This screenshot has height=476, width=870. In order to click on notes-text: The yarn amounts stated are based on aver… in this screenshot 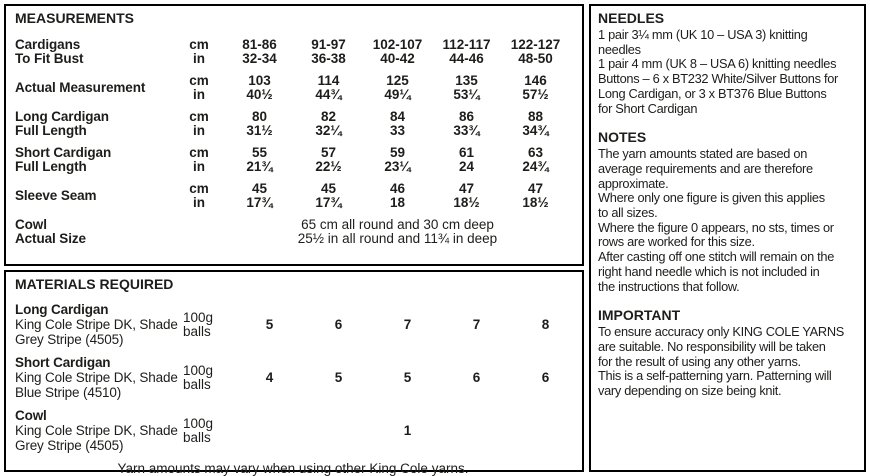, I will do `click(727, 220)`.